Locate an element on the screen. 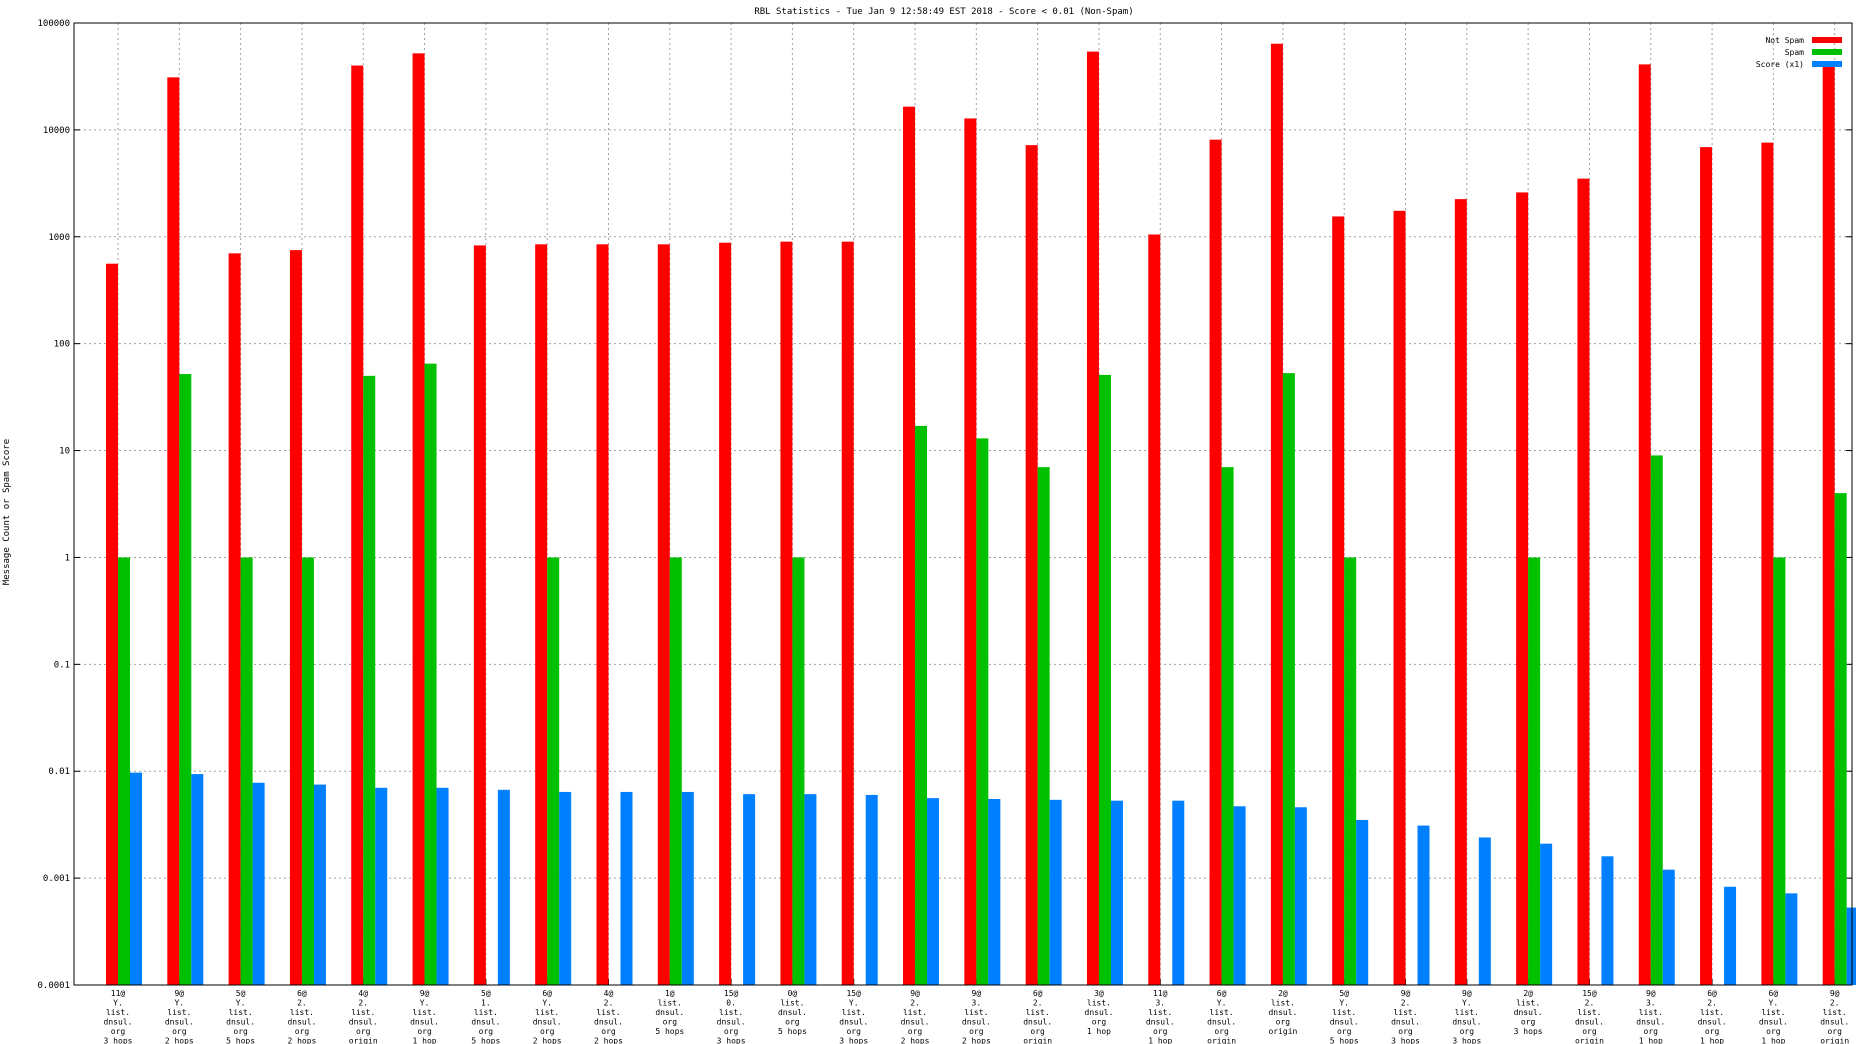 This screenshot has width=1856, height=1044. y-tick-label: 100000 is located at coordinates (53, 24).